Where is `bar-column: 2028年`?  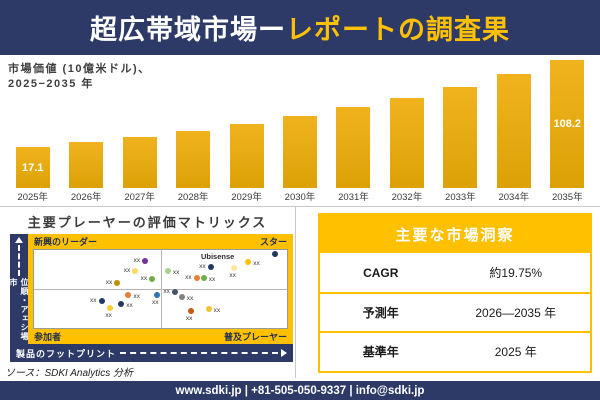
bar-column: 2028年 is located at coordinates (193, 167).